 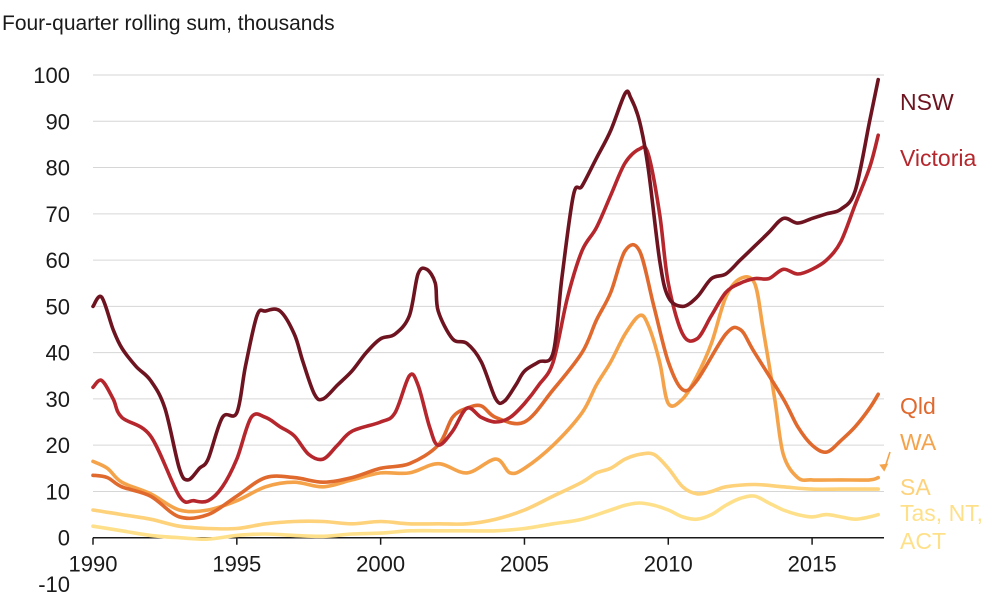 I want to click on y-tick-label: 70, so click(x=58, y=214).